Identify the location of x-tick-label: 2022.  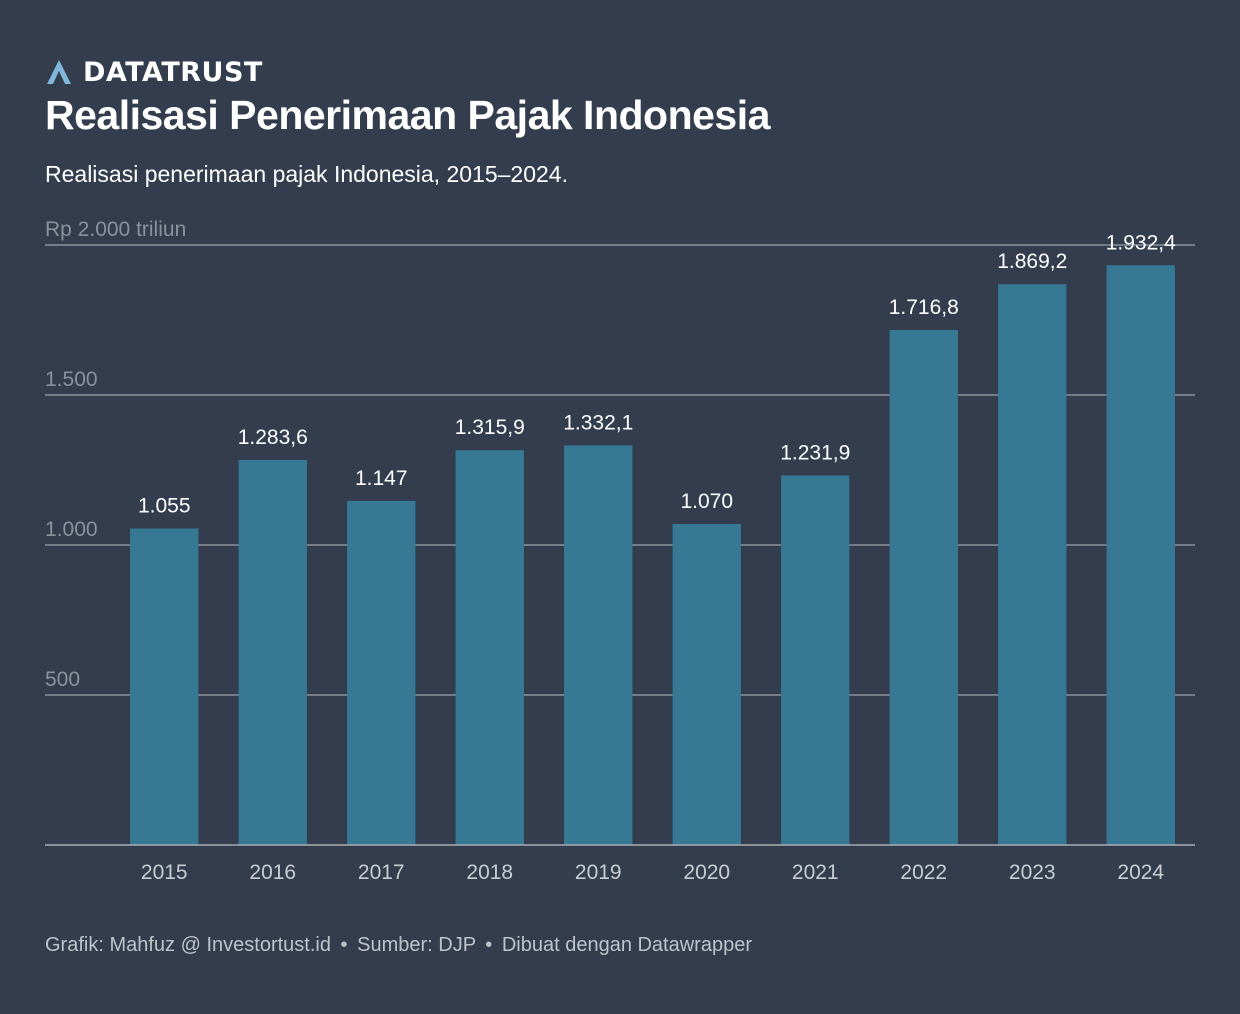
(923, 872).